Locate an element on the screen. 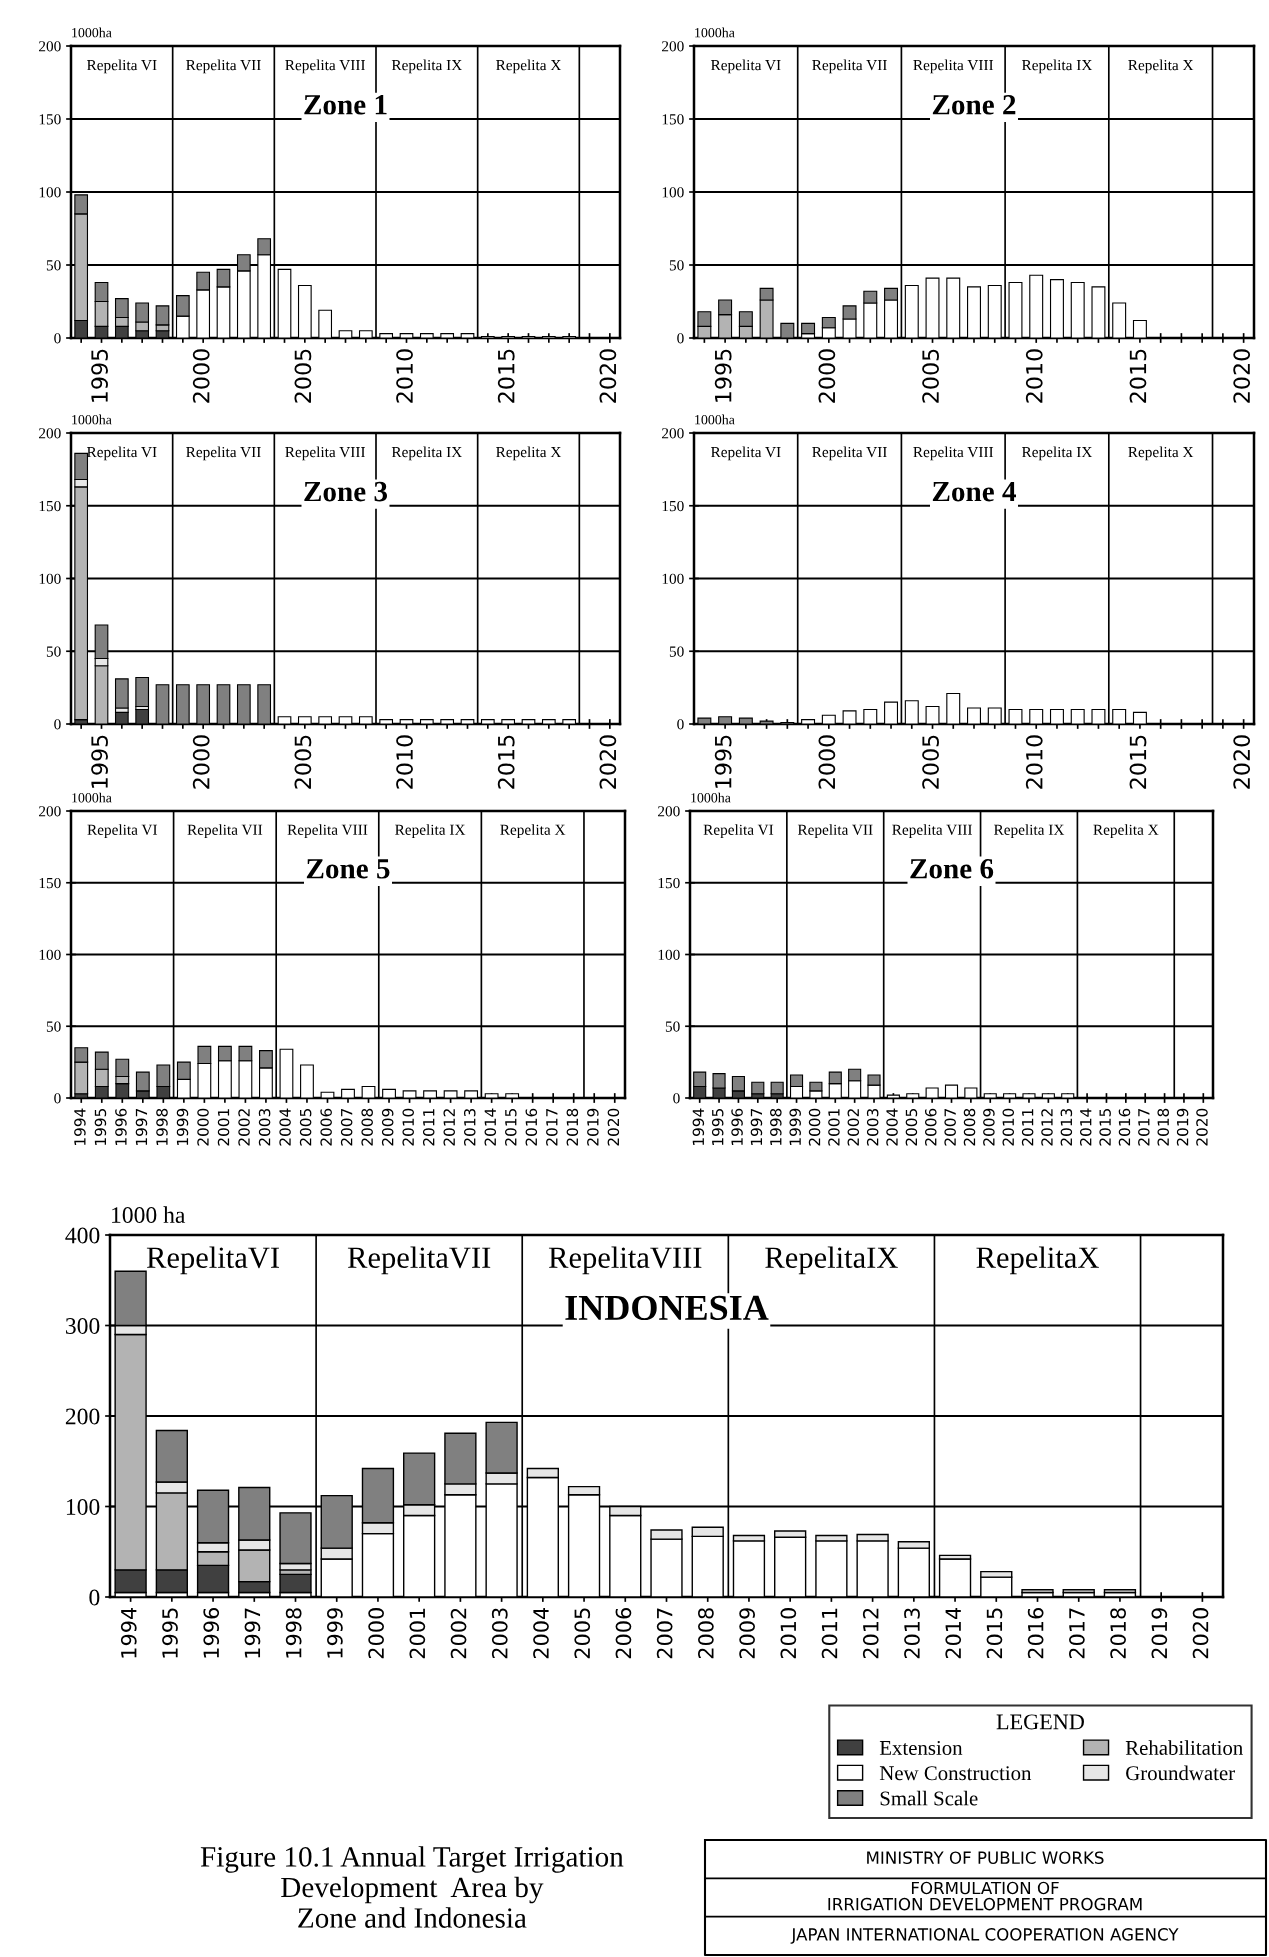  y-tick-label: 300 is located at coordinates (82, 1325).